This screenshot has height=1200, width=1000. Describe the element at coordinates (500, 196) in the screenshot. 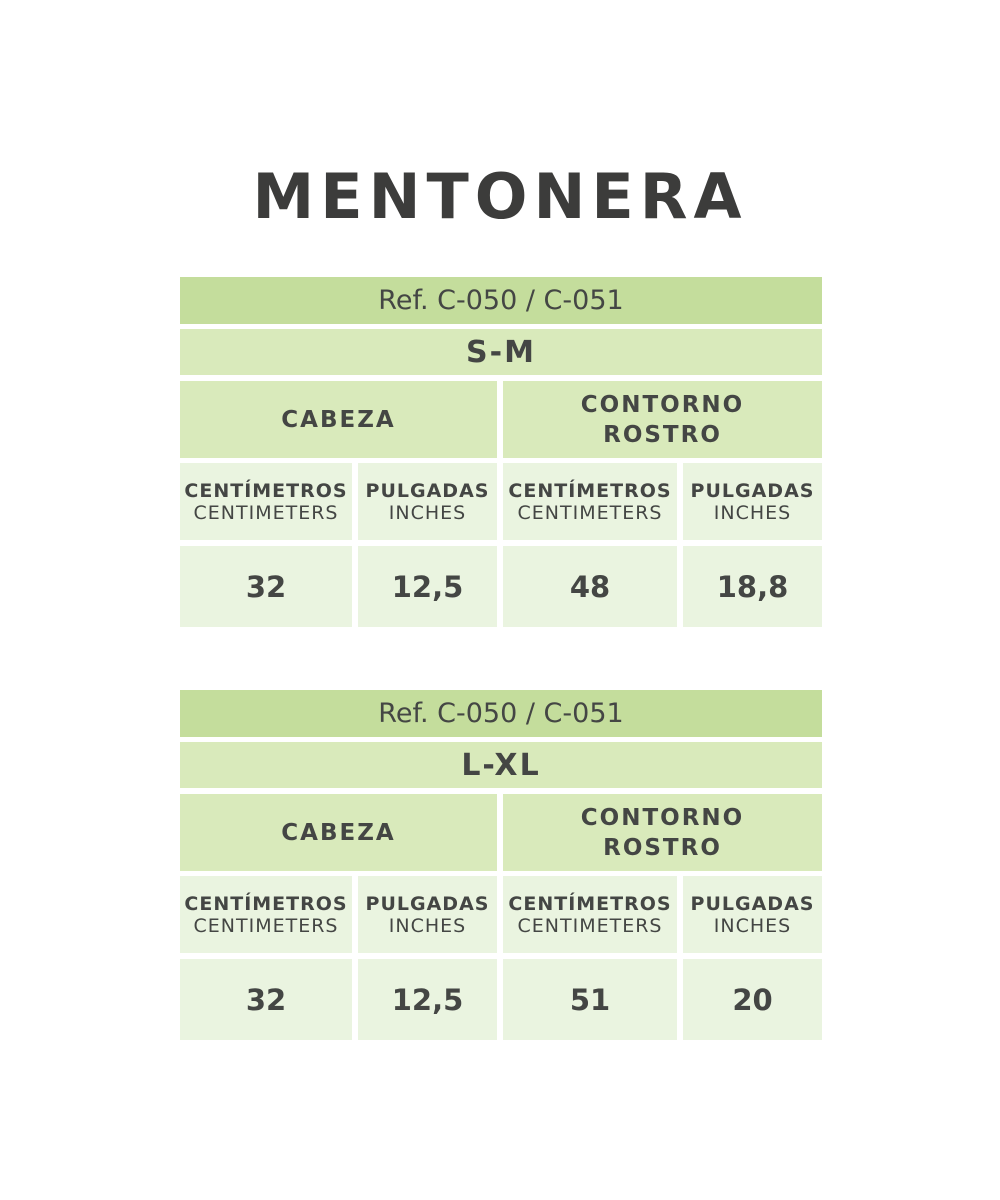

I see `page-title: MENTONERA` at that location.